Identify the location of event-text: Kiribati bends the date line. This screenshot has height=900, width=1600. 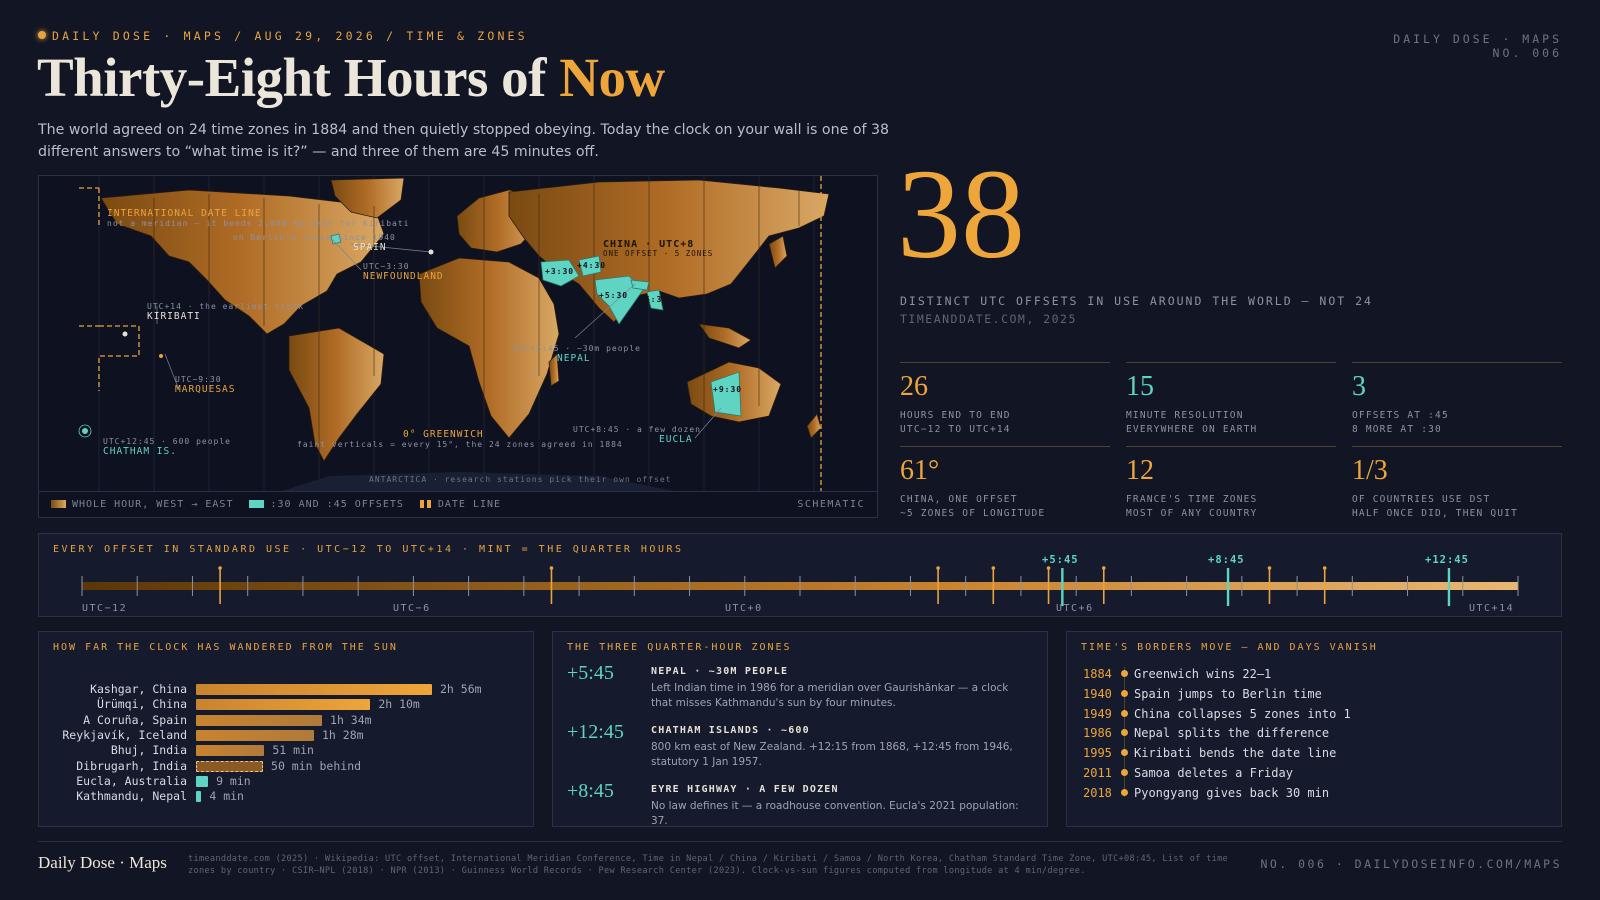
(1235, 753).